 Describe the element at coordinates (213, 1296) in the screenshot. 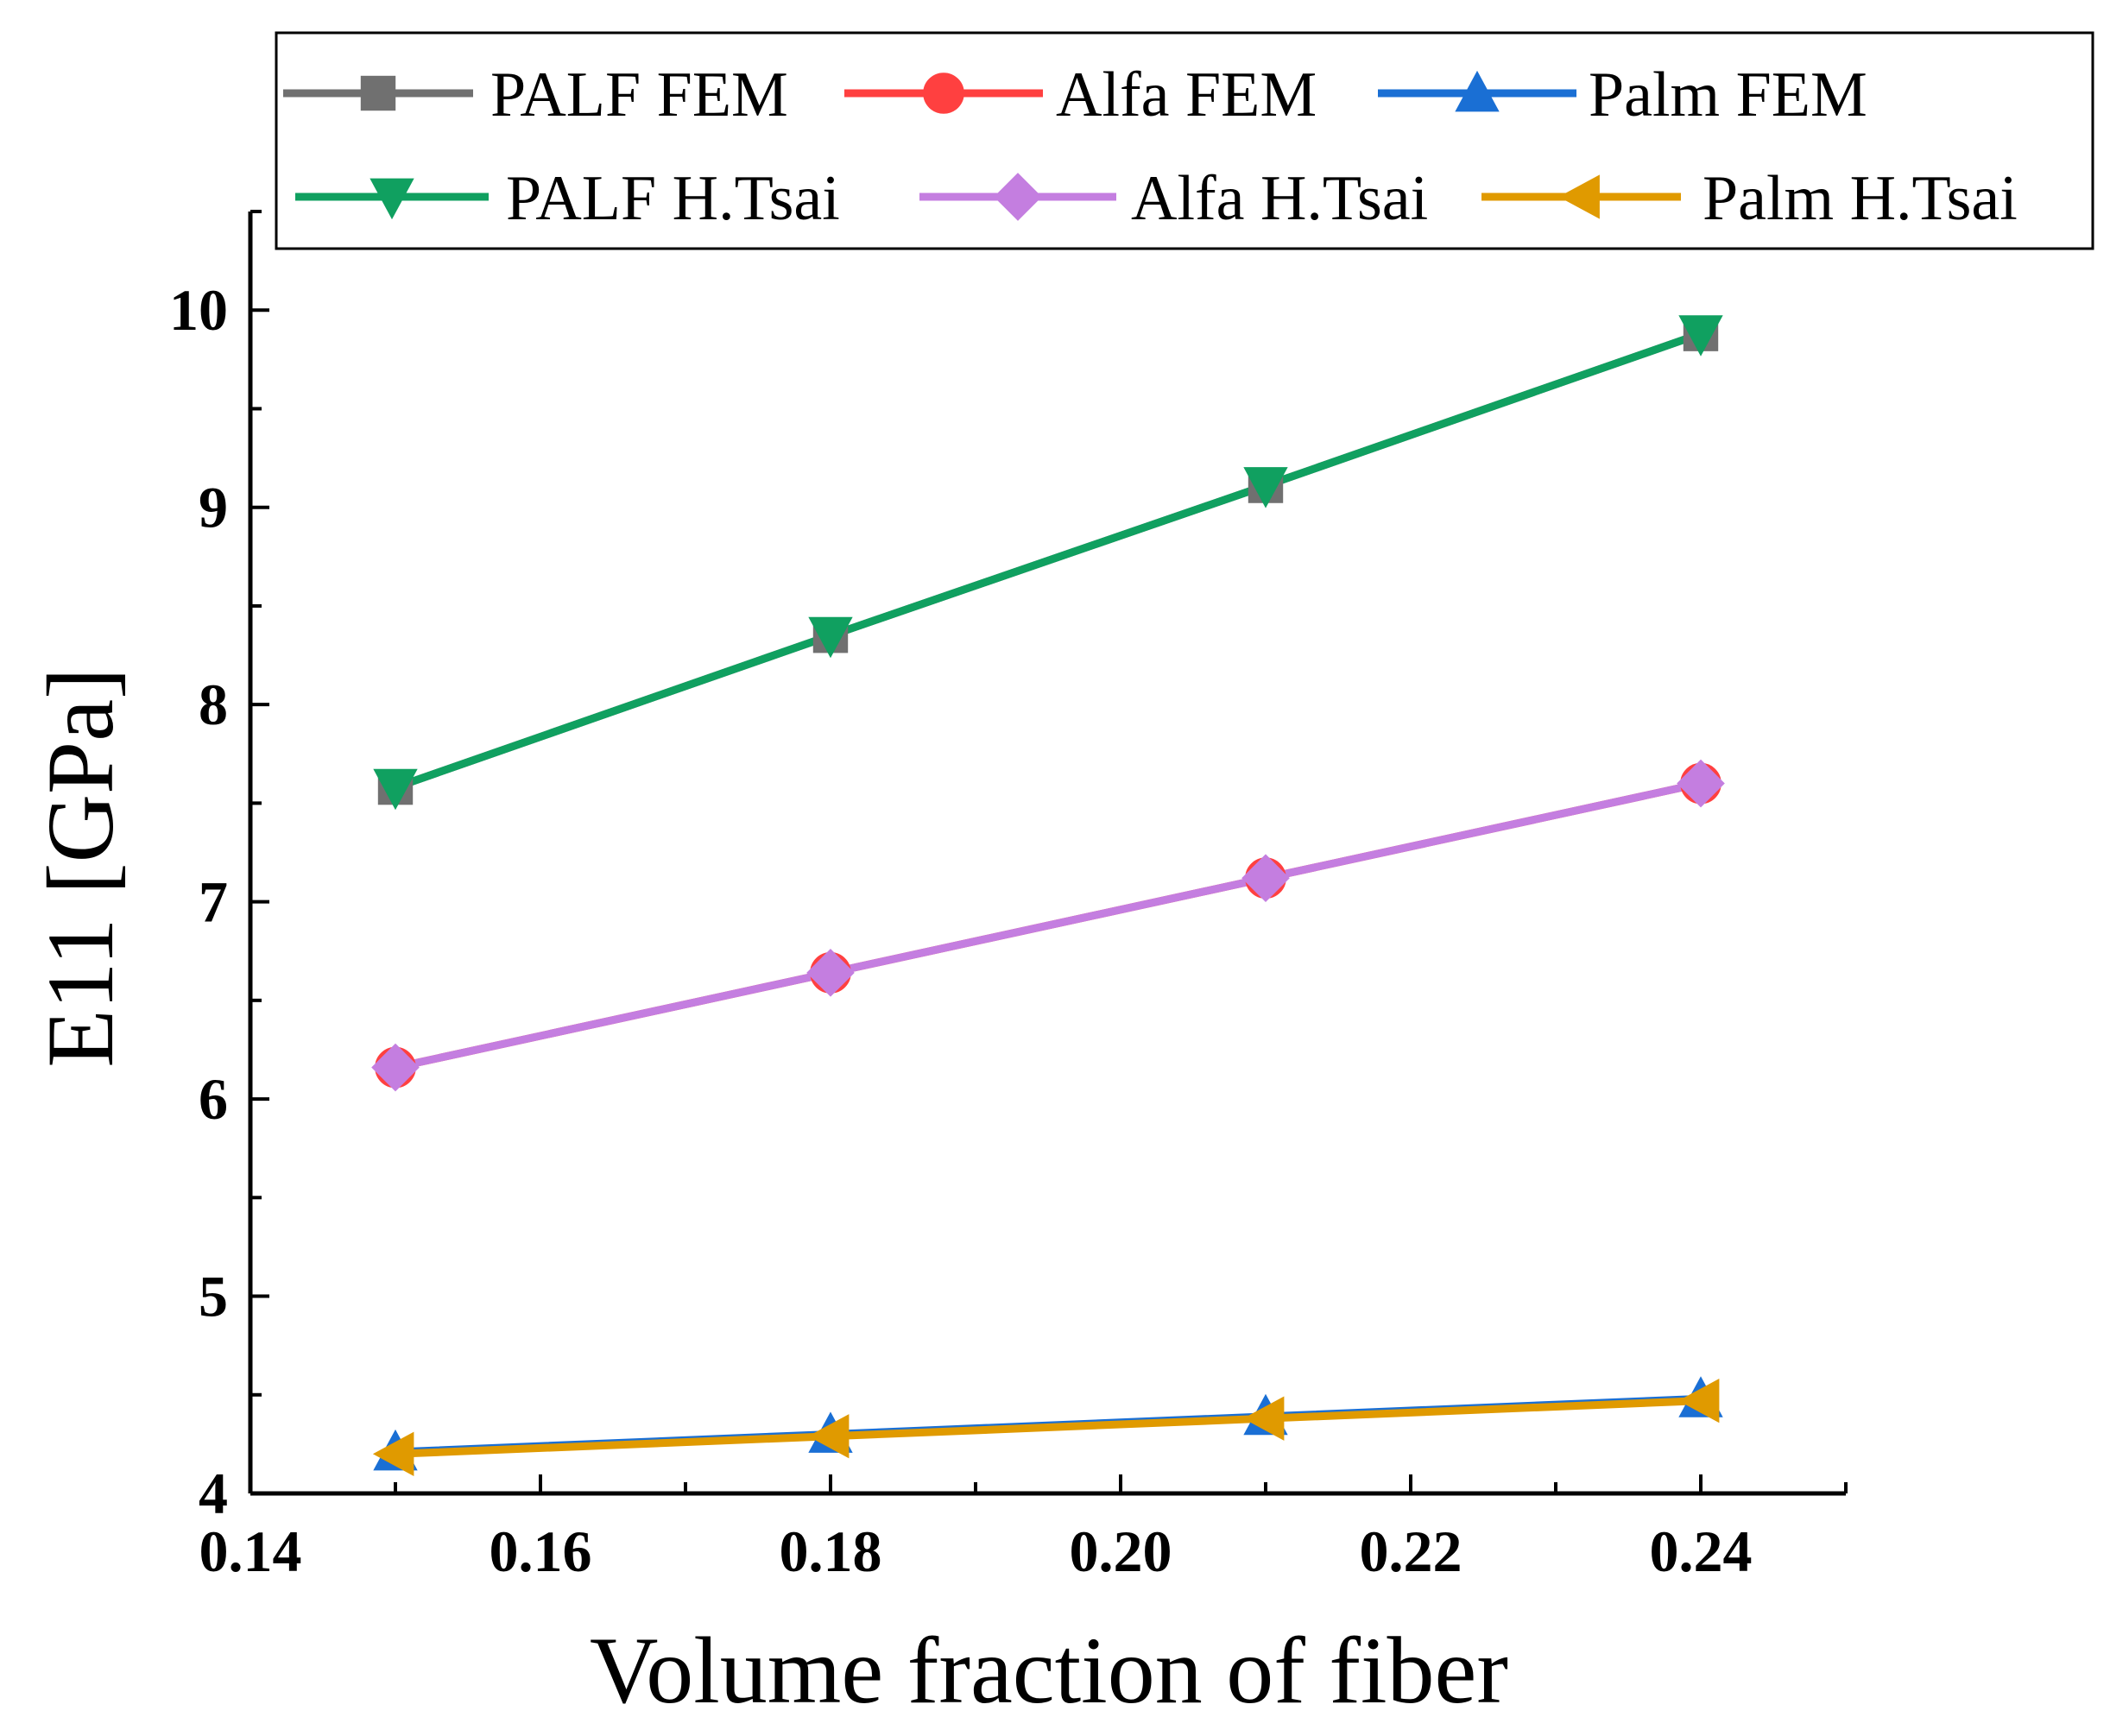

I see `y-tick-label: 5` at that location.